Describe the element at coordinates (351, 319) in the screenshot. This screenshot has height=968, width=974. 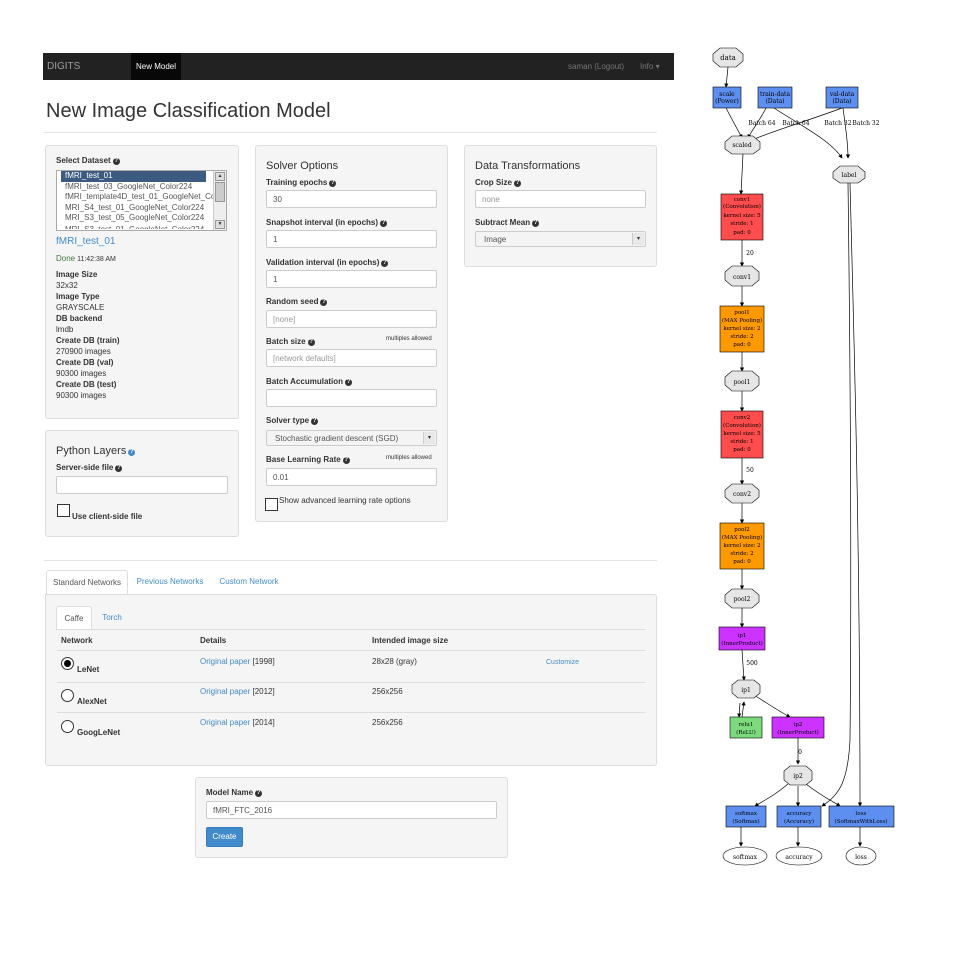
I see `seed-input: [none]` at that location.